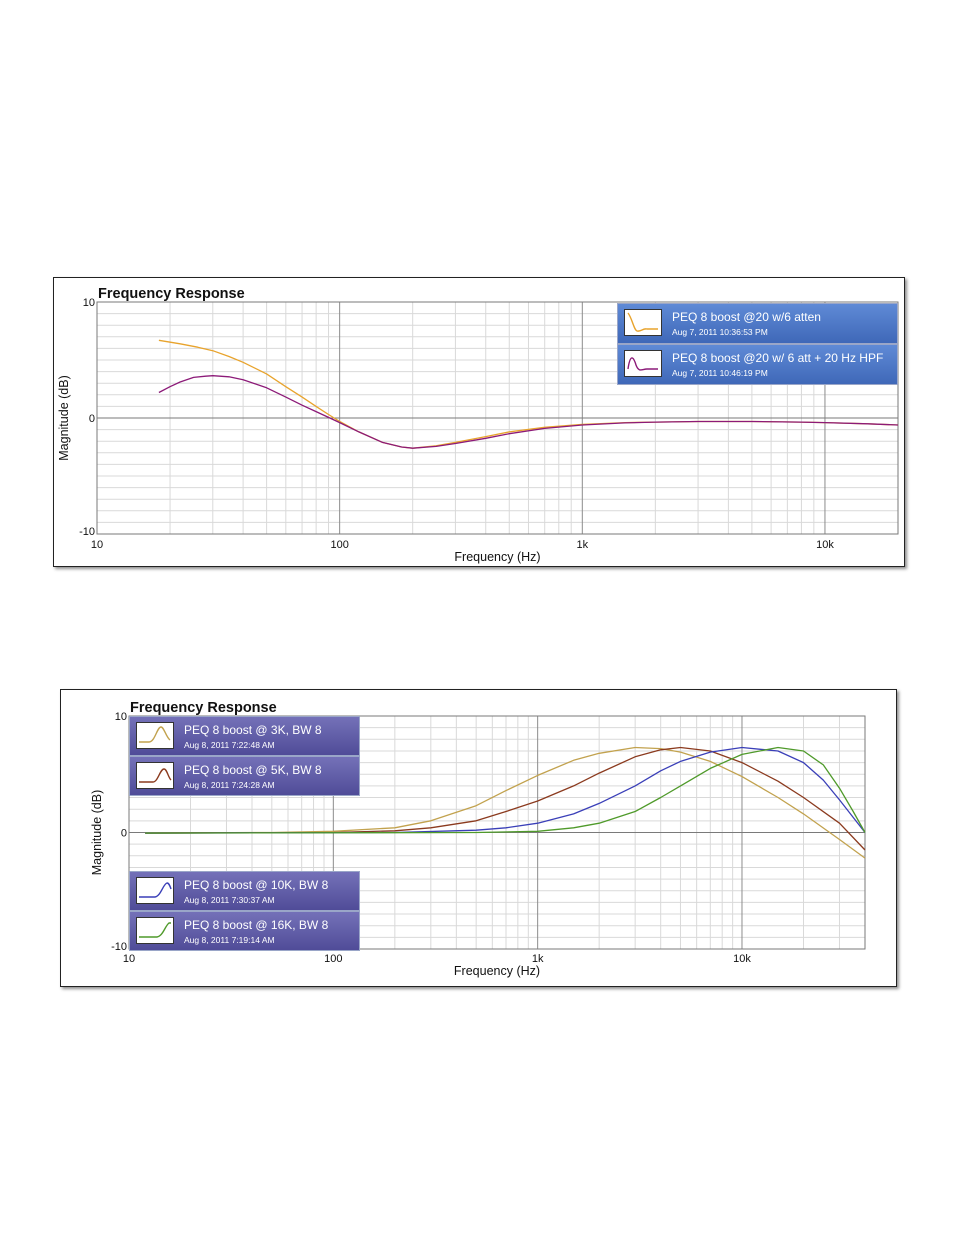  I want to click on legend-series-date: Aug 8, 2011 7:30:37 AM, so click(229, 900).